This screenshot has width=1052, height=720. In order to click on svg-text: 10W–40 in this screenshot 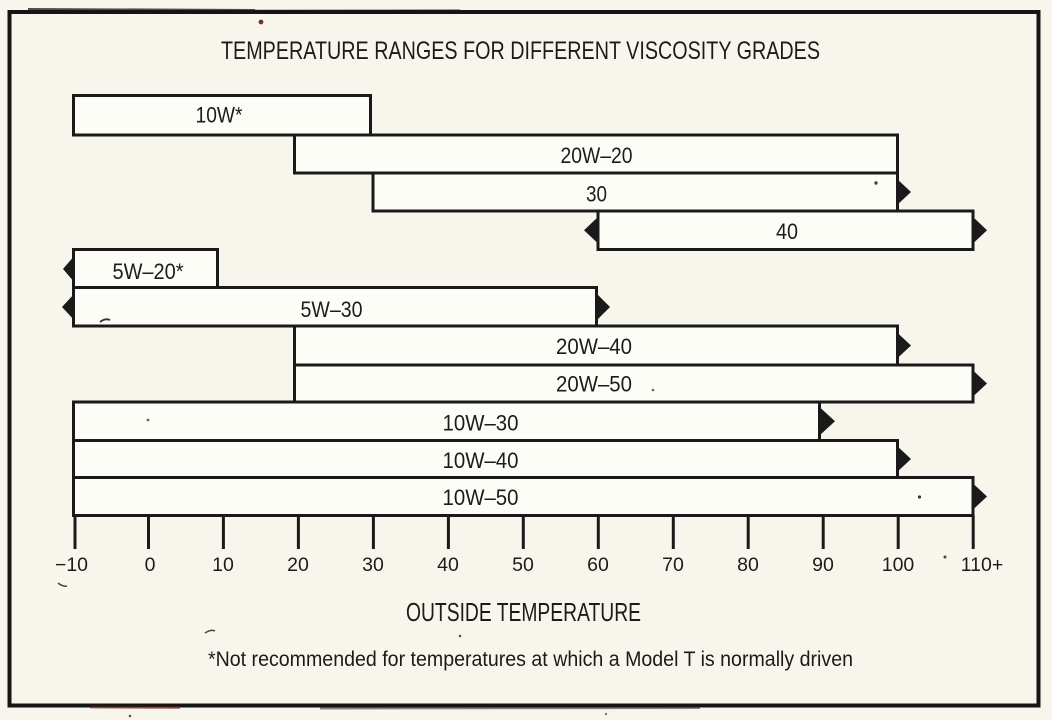, I will do `click(481, 460)`.